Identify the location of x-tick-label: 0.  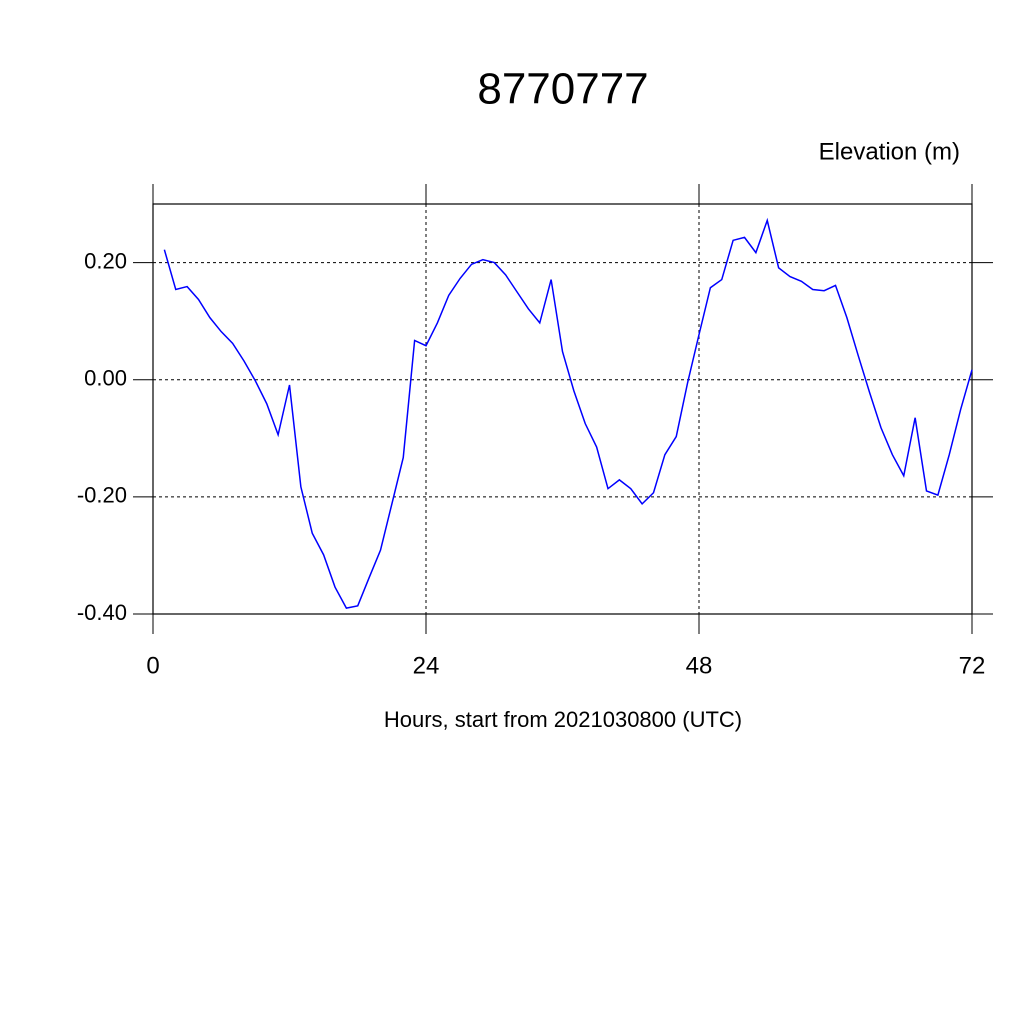
(152, 665).